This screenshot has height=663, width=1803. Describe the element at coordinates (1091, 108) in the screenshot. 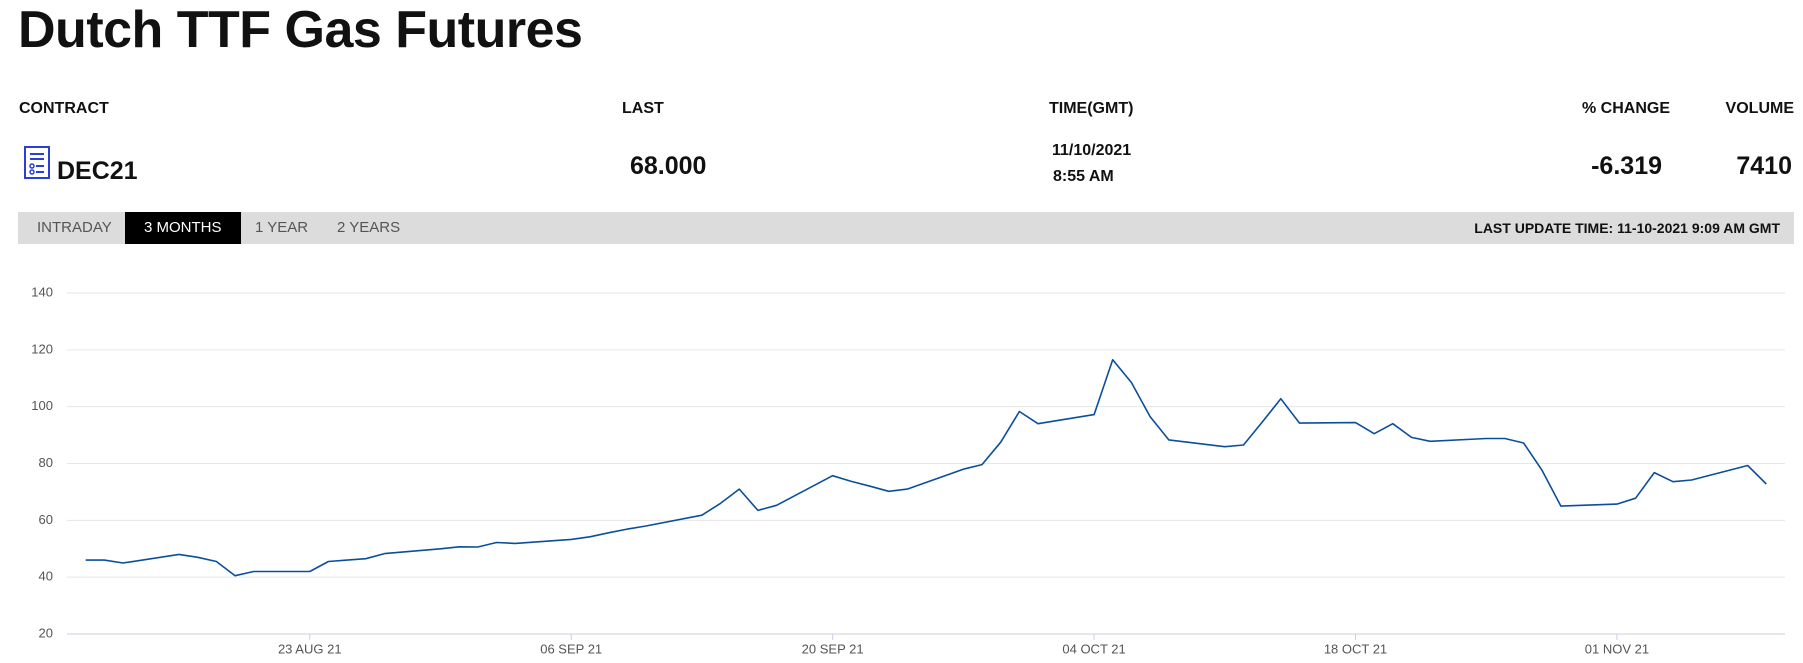

I see `column-header: TIME(GMT)` at that location.